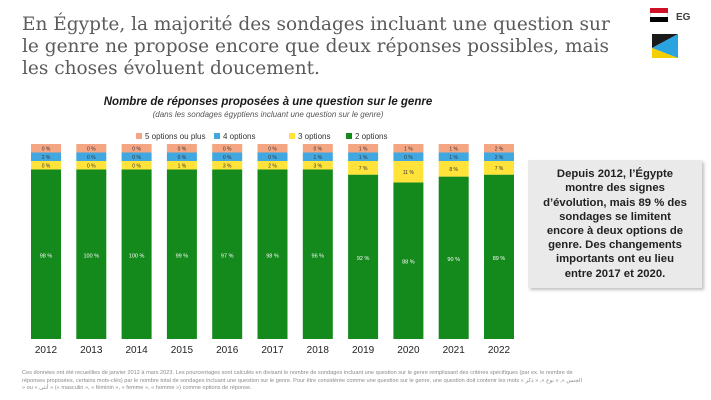 Image resolution: width=711 pixels, height=400 pixels. What do you see at coordinates (371, 136) in the screenshot?
I see `legend-label-3: 2 options` at bounding box center [371, 136].